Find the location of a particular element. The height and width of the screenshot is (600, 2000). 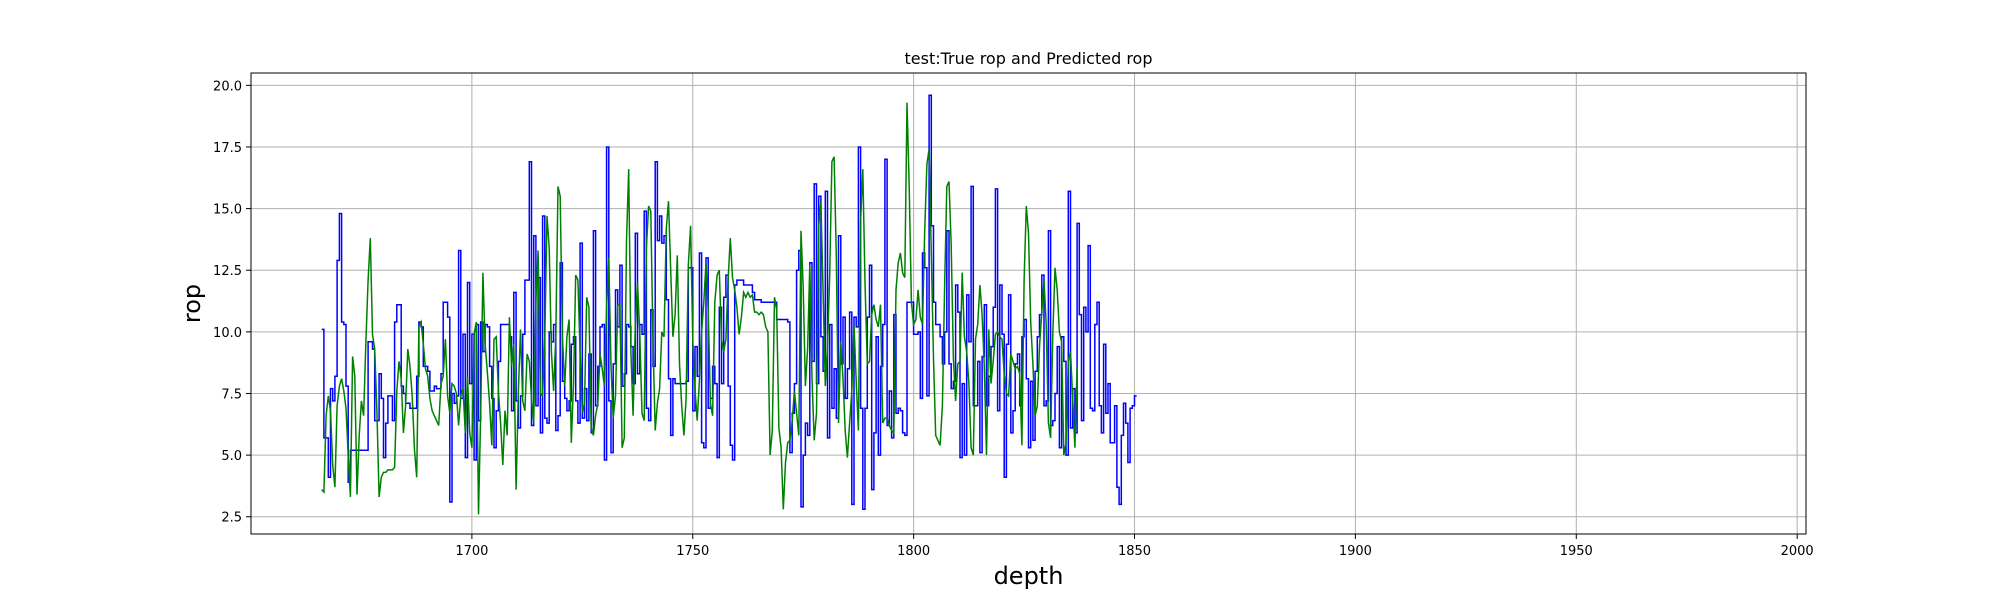

y-tick-label: 7.5 is located at coordinates (231, 394).